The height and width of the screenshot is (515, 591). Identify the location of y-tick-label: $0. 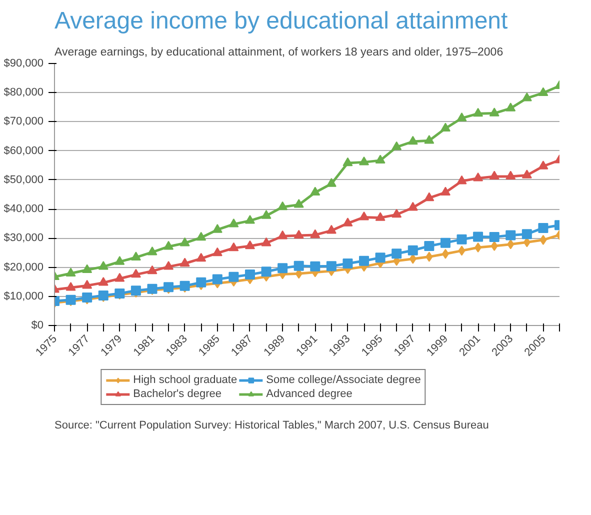
(37, 326).